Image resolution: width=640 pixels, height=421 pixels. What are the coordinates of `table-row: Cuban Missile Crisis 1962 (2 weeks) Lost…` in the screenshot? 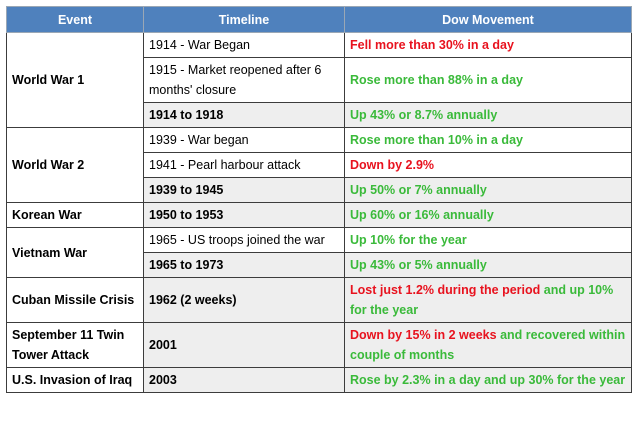 It's located at (319, 300).